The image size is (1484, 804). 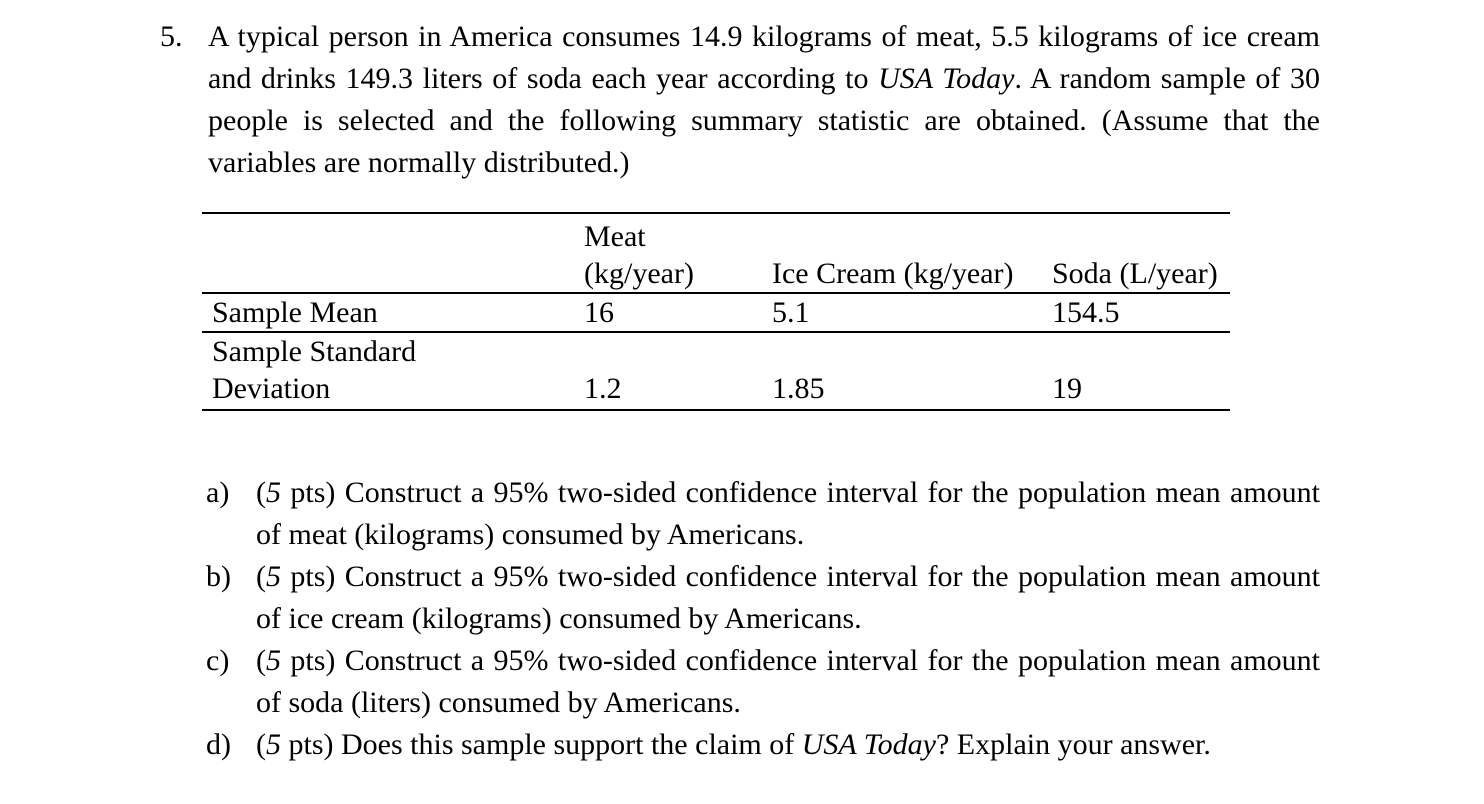 I want to click on cell-meat: 16, so click(x=599, y=312).